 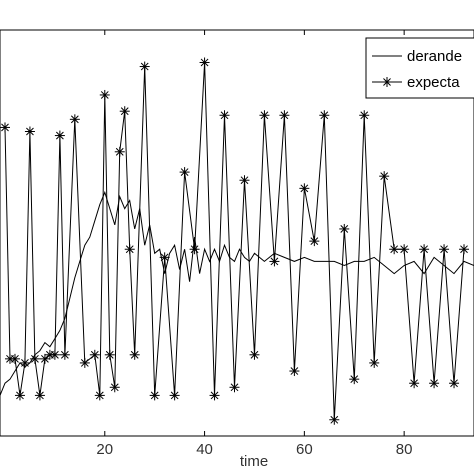 I want to click on x-tick-label: 20, so click(x=104, y=449).